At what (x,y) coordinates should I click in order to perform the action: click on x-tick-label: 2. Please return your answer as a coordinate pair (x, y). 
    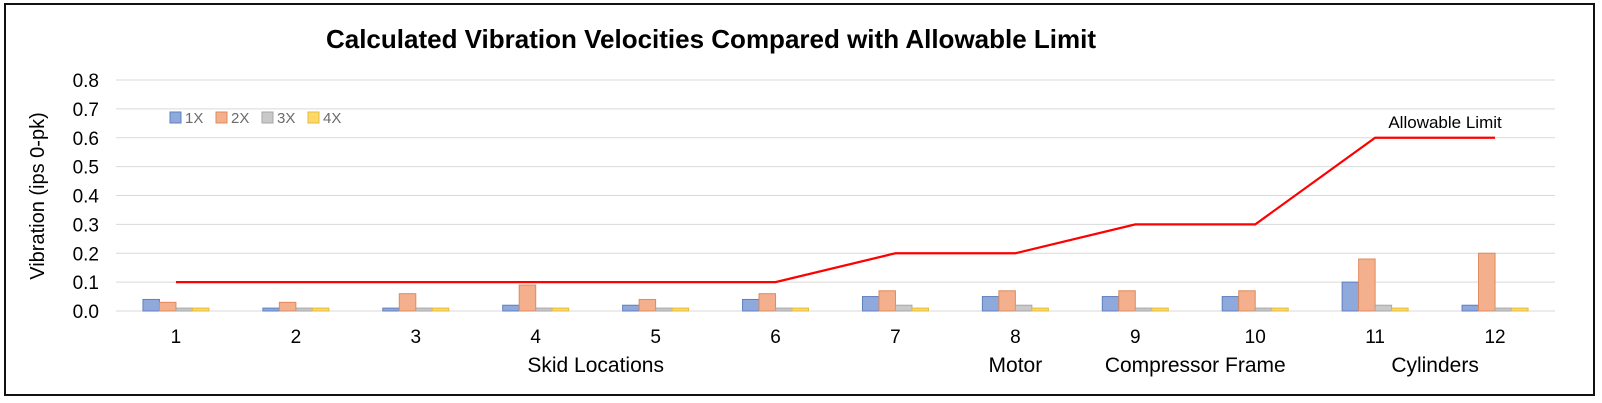
    Looking at the image, I should click on (296, 337).